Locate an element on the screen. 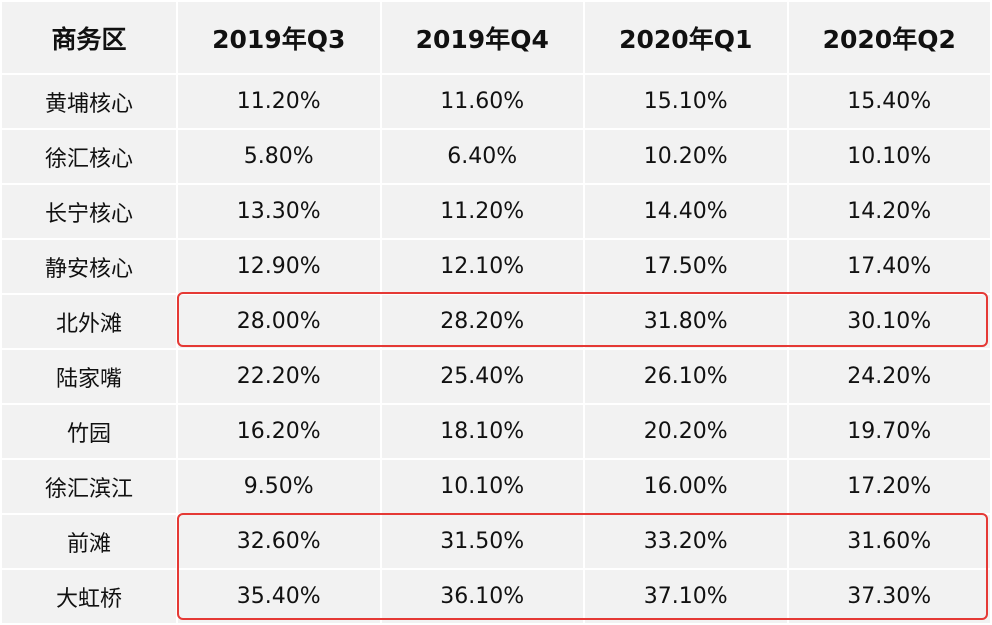  value-cell: 37.30% is located at coordinates (889, 596).